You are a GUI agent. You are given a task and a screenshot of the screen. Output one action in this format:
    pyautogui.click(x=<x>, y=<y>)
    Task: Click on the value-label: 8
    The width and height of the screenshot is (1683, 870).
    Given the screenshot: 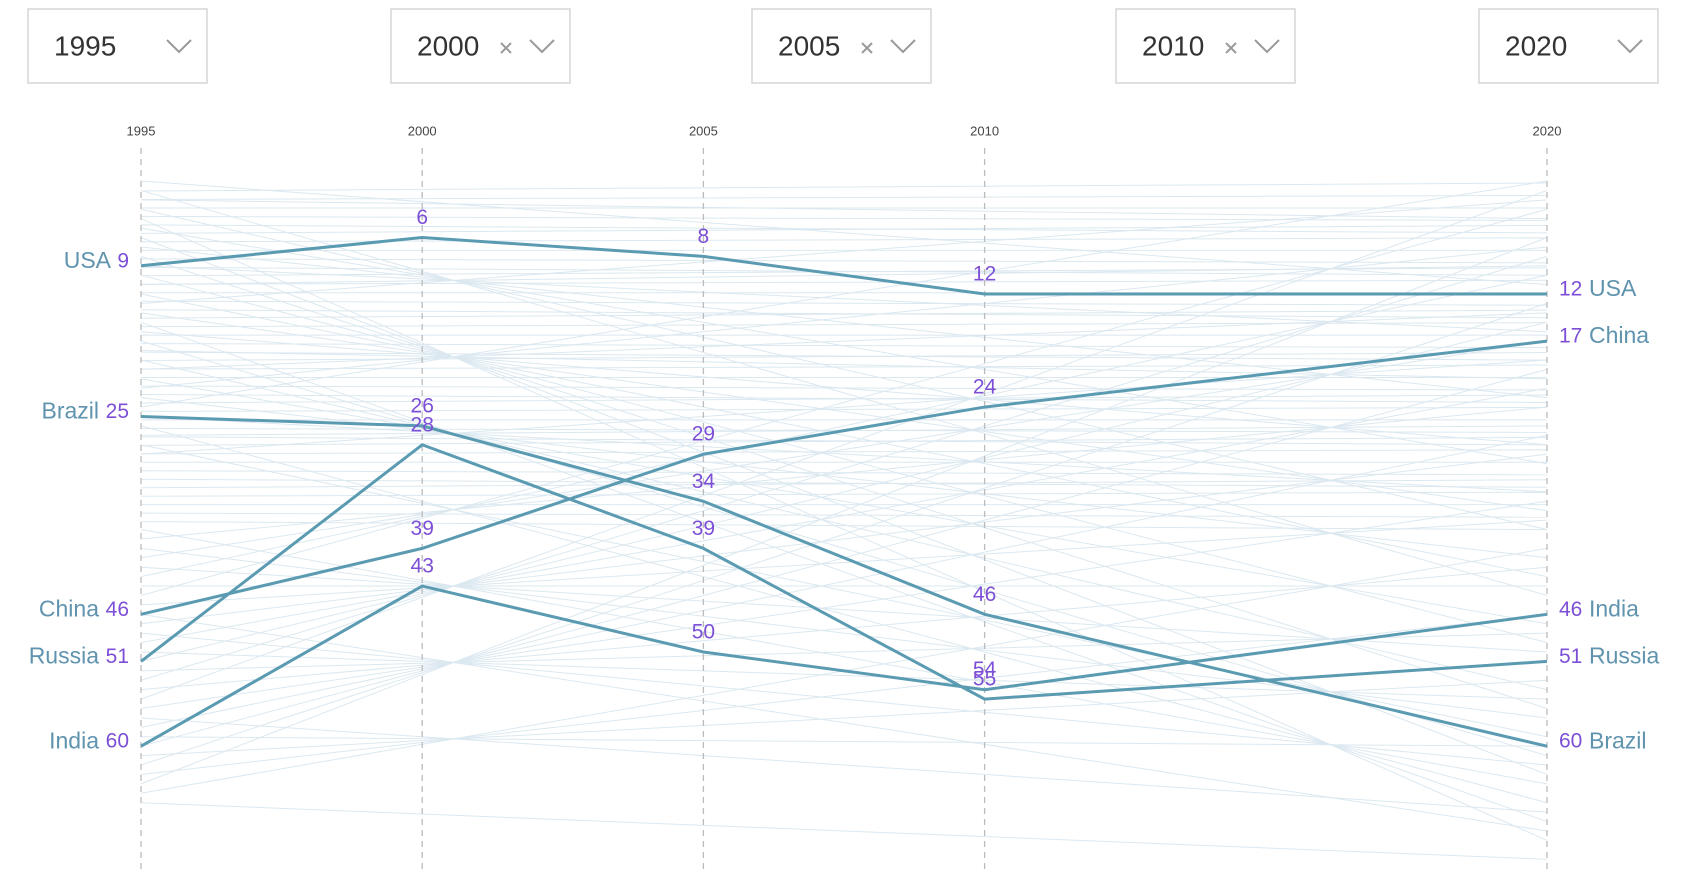 What is the action you would take?
    pyautogui.click(x=704, y=236)
    